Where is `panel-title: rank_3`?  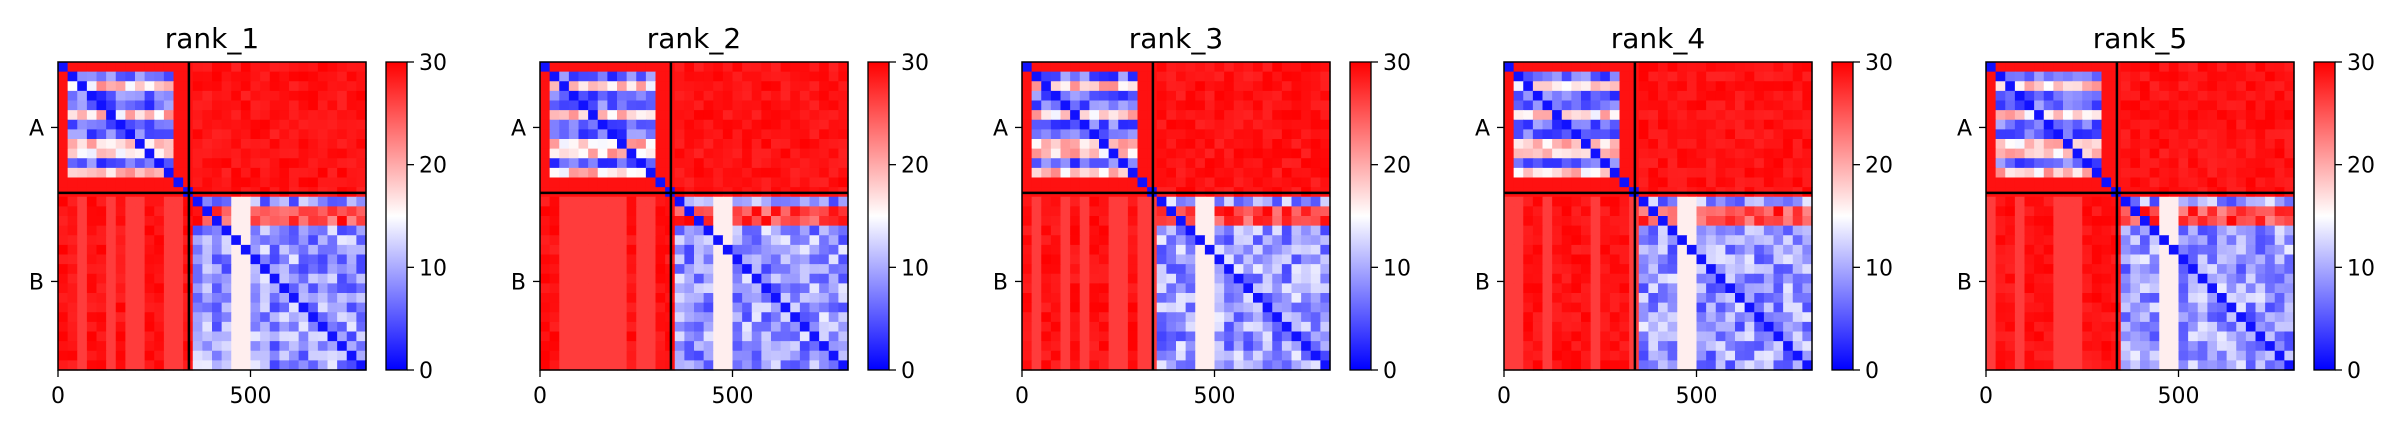
panel-title: rank_3 is located at coordinates (1176, 38).